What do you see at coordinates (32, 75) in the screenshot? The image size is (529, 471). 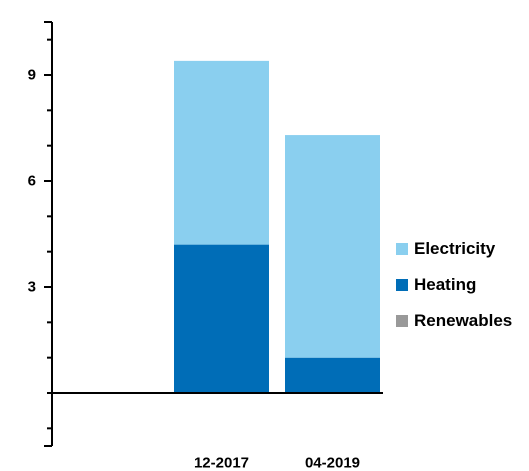 I see `y-tick-label: 9` at bounding box center [32, 75].